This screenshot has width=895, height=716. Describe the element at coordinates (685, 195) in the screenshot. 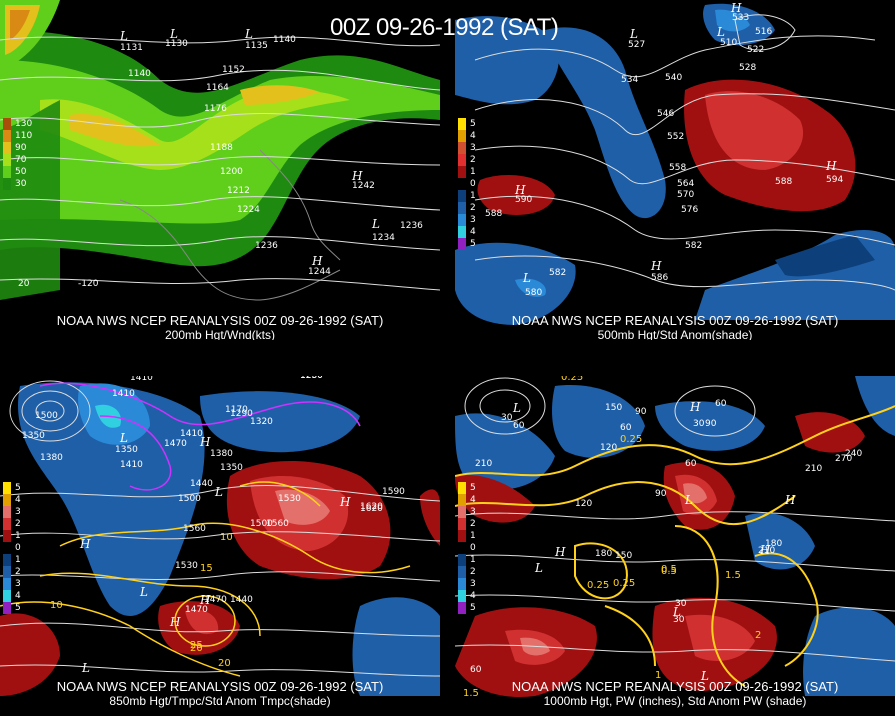

I see `contour-label: 570` at that location.